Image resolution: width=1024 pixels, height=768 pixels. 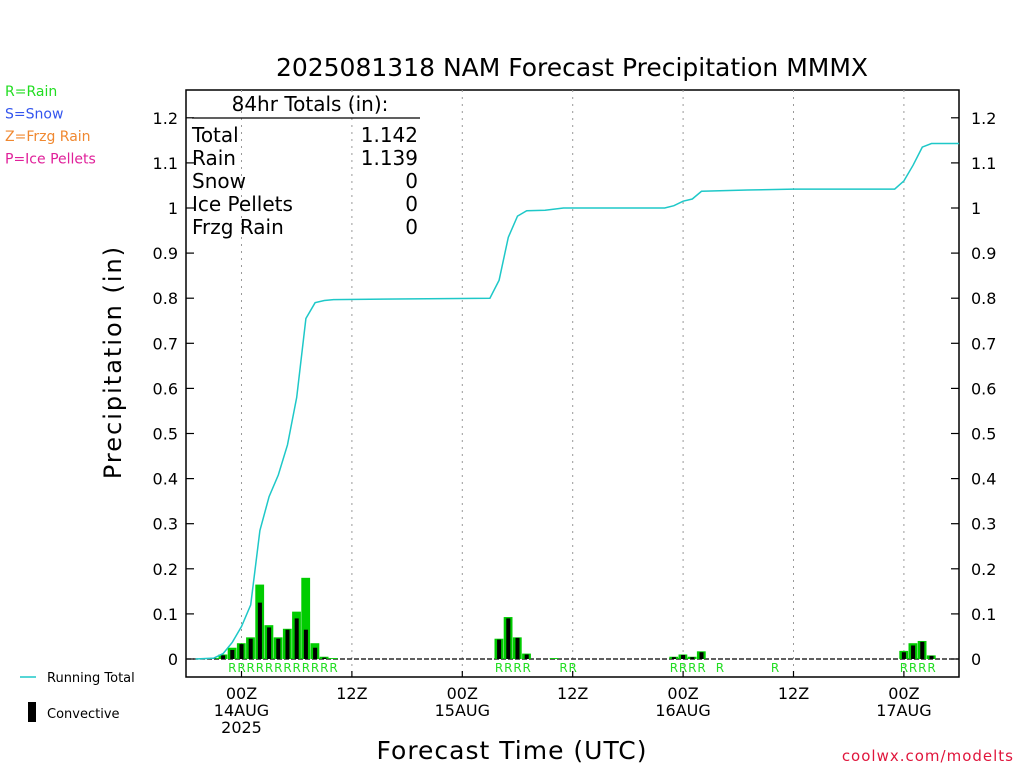 What do you see at coordinates (31, 92) in the screenshot?
I see `ptype-key-item: R=Rain` at bounding box center [31, 92].